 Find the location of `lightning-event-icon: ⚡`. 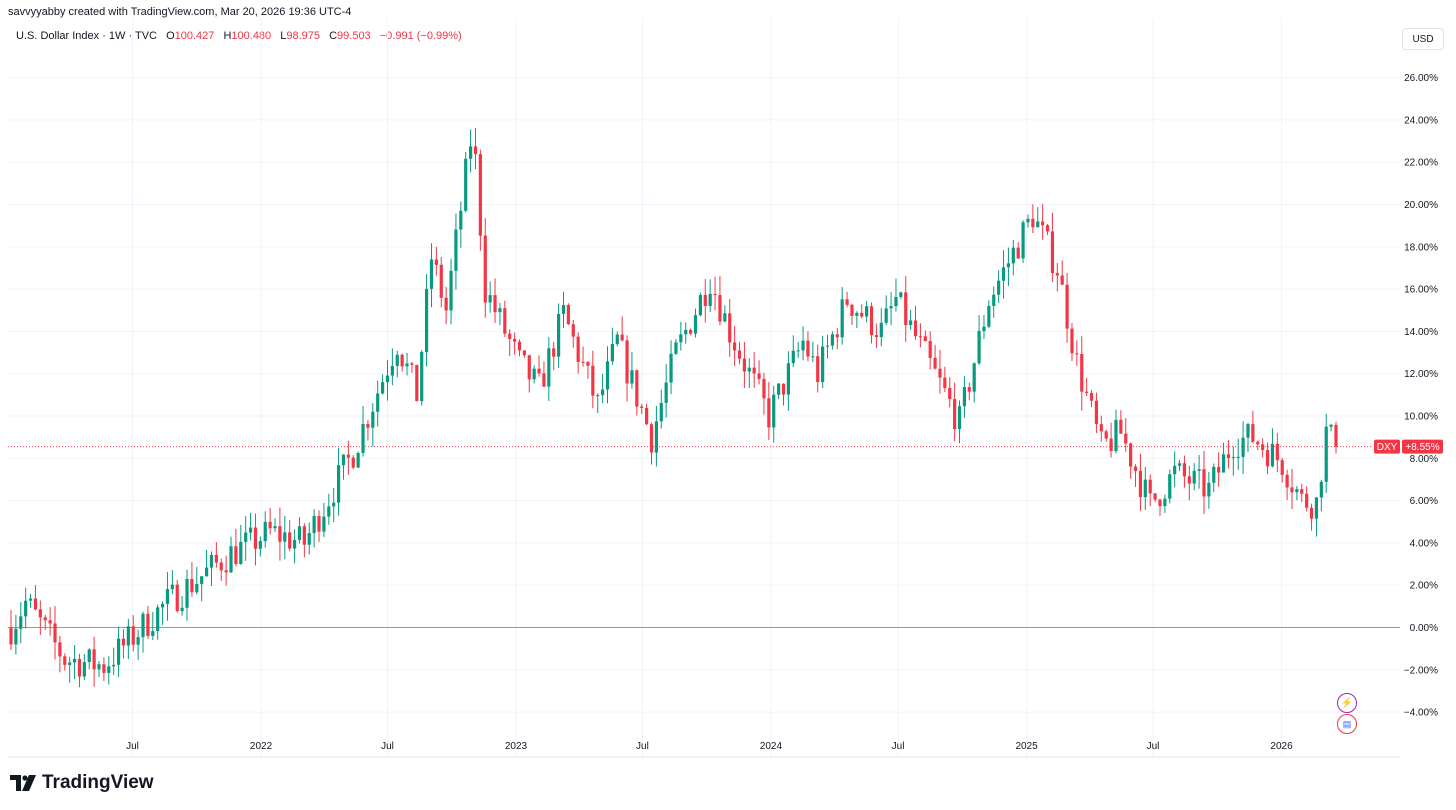

lightning-event-icon: ⚡ is located at coordinates (1347, 703).